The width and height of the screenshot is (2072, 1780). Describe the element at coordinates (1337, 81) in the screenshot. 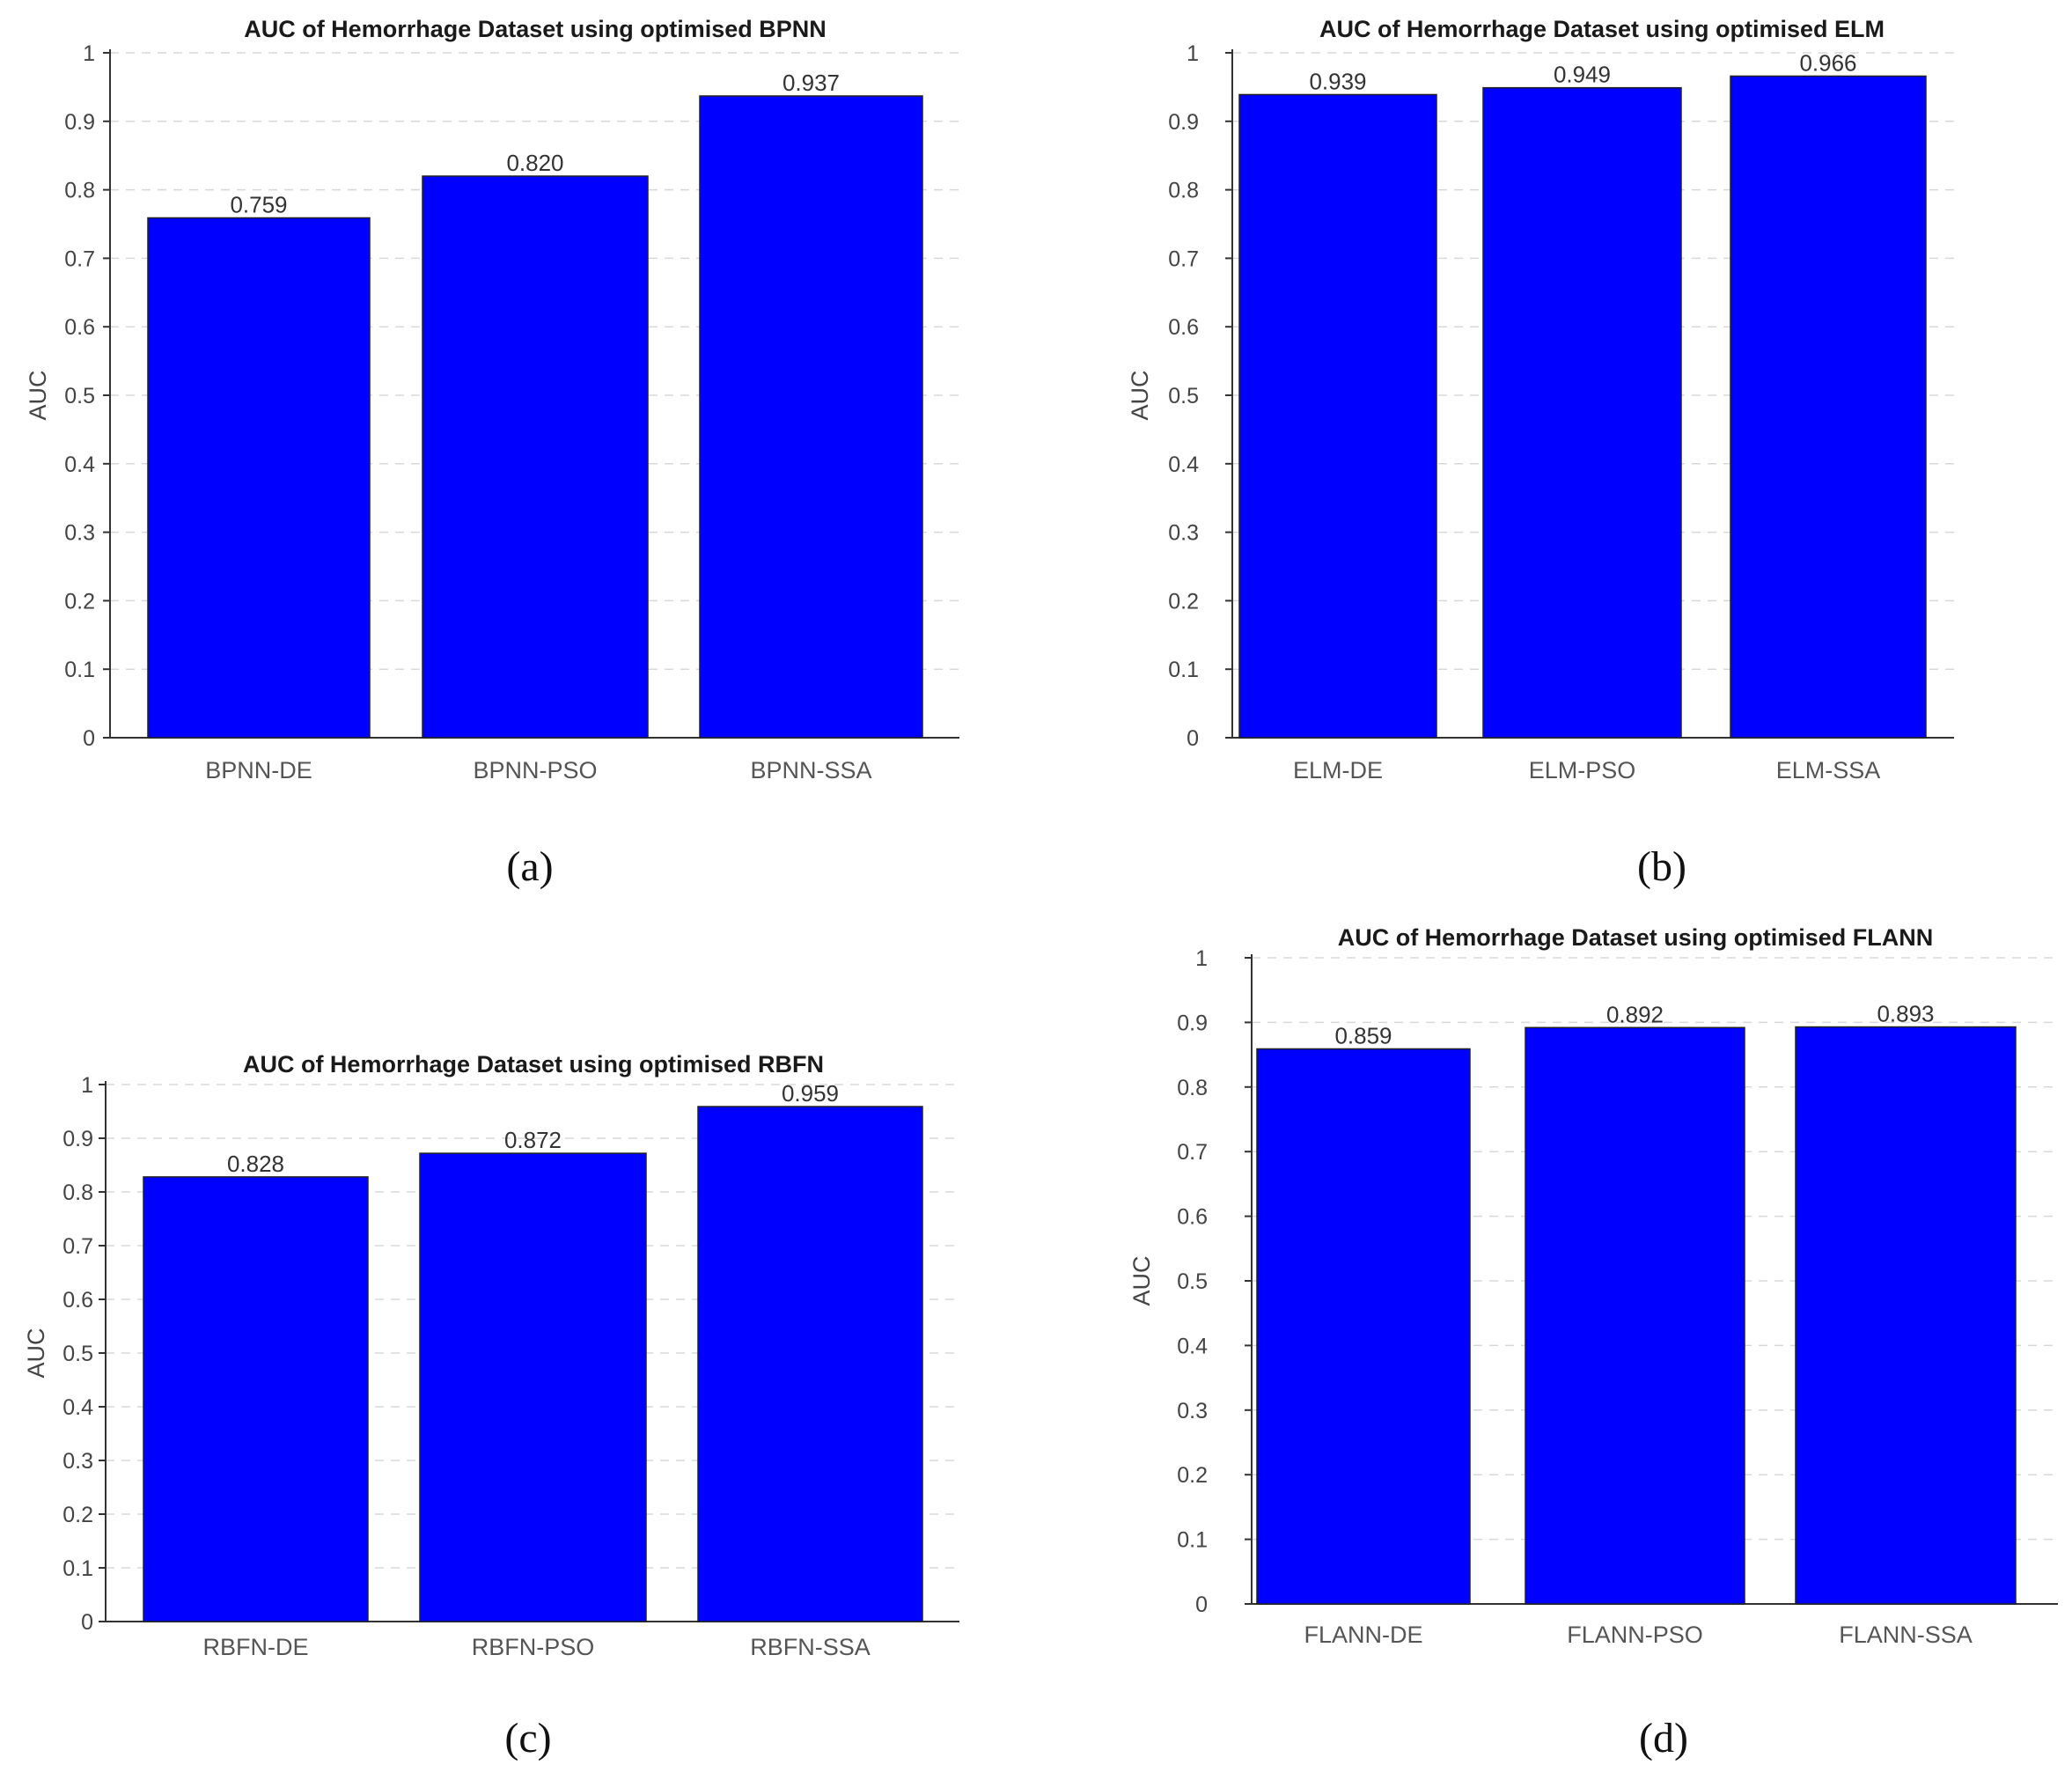

I see `bar-value-label: 0.939` at that location.